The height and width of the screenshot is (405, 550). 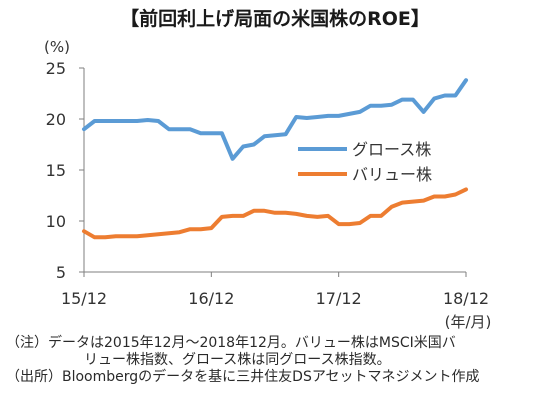 What do you see at coordinates (211, 298) in the screenshot?
I see `x-tick-label: 16/12` at bounding box center [211, 298].